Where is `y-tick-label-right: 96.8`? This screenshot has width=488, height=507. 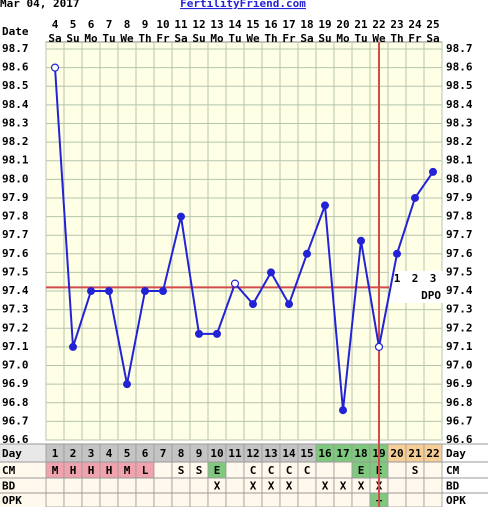 y-tick-label-right: 96.8 is located at coordinates (459, 402).